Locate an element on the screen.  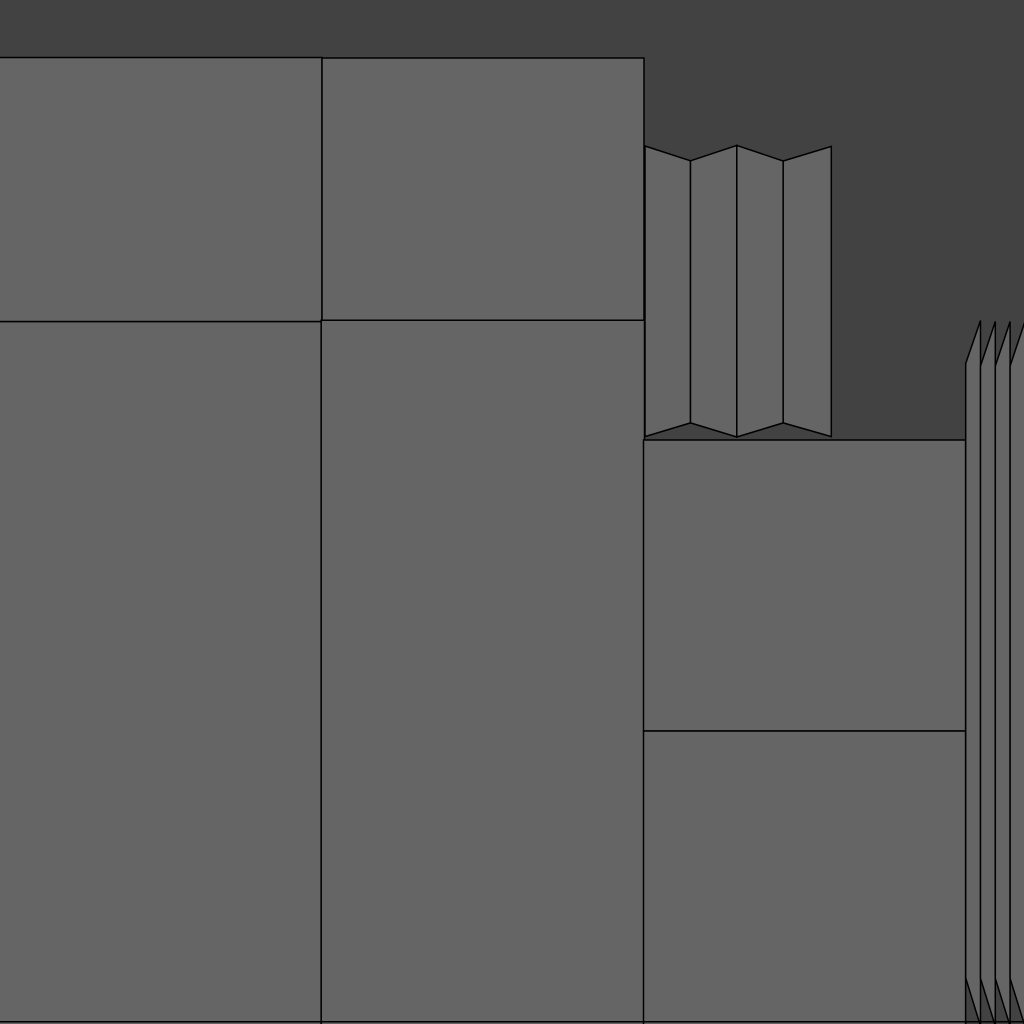
uv-island-rect-top-left is located at coordinates (161, 189).